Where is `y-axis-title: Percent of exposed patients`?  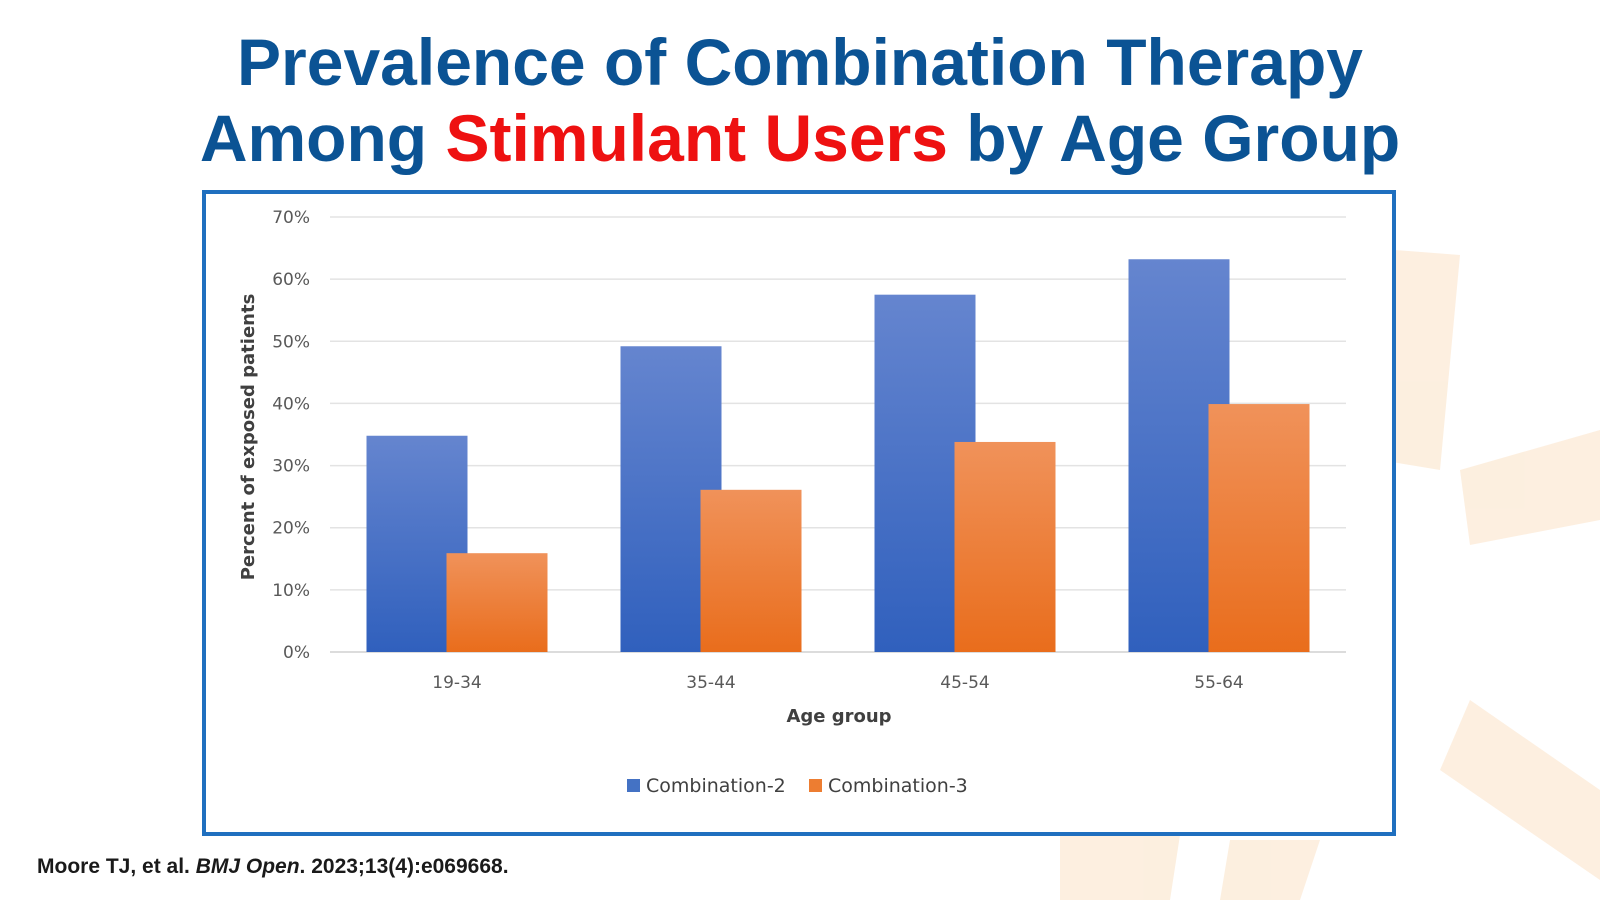 y-axis-title: Percent of exposed patients is located at coordinates (248, 437).